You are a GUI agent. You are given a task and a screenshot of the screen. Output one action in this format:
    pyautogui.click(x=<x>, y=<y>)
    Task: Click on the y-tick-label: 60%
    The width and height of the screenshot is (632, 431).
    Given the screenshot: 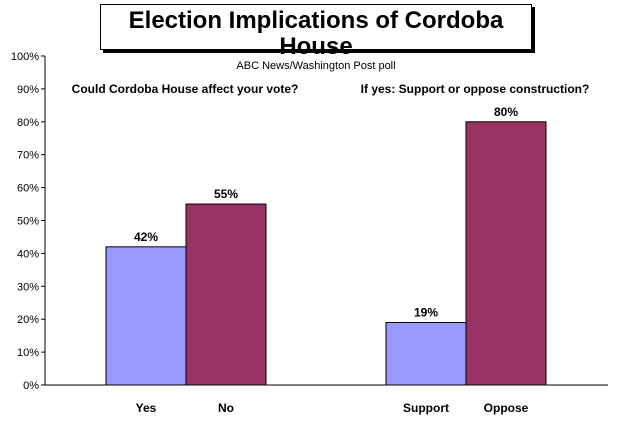 What is the action you would take?
    pyautogui.click(x=28, y=189)
    